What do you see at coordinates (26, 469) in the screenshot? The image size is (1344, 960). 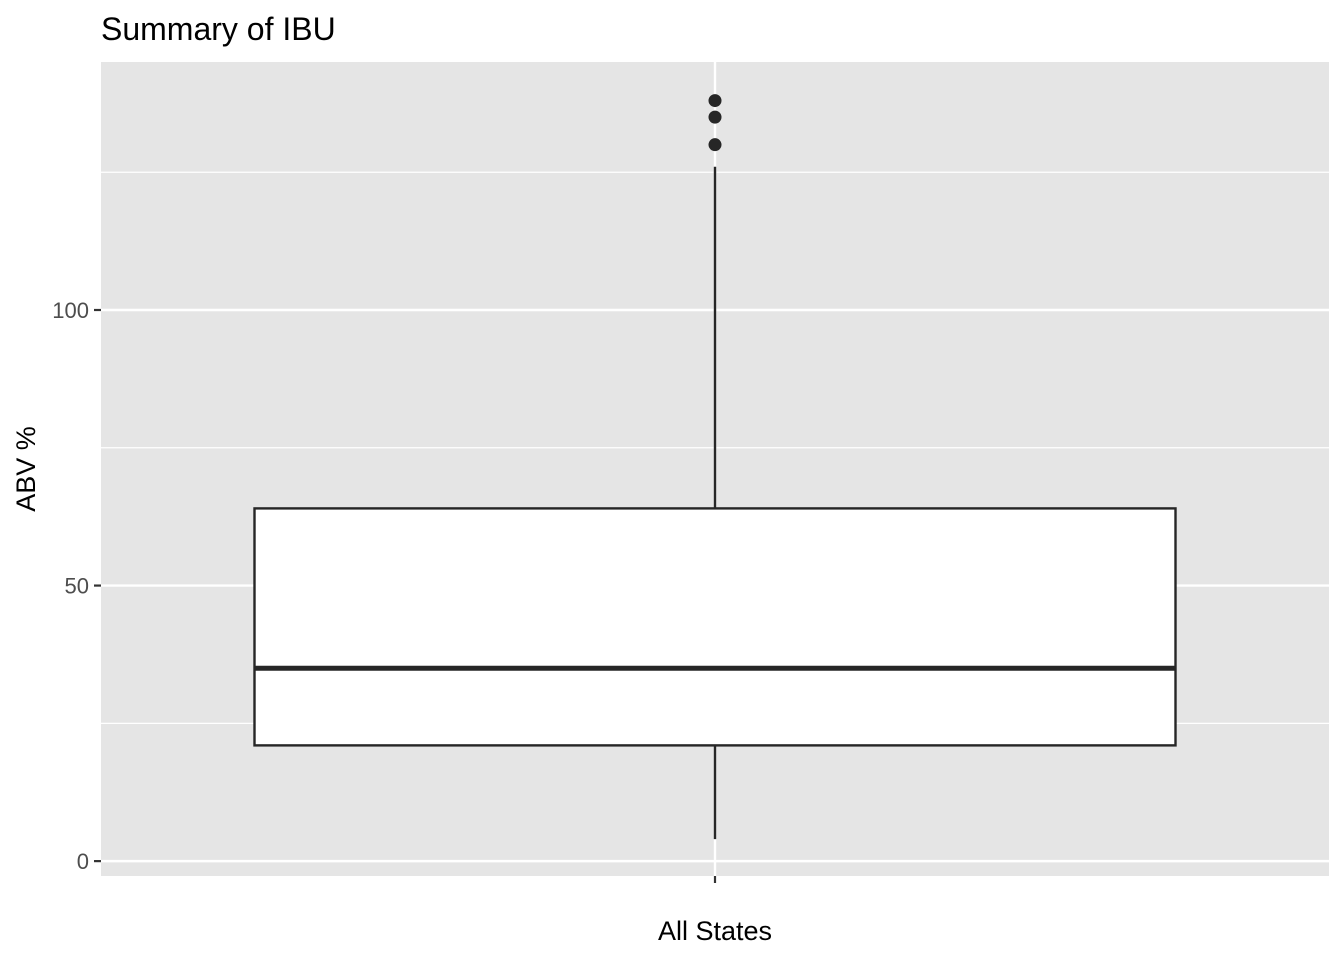 I see `y-axis-label: ABV %` at bounding box center [26, 469].